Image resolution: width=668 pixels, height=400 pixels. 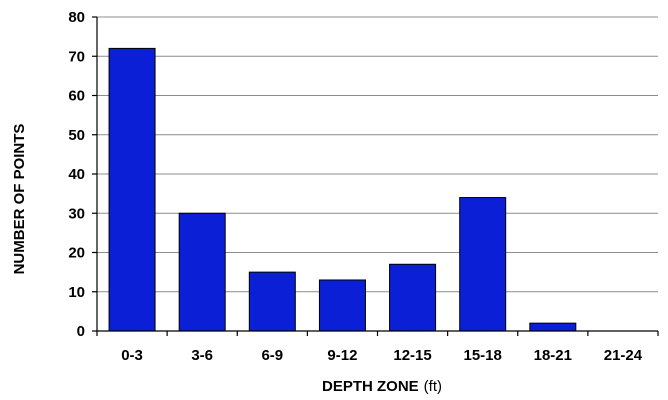 I want to click on y-tick-label: 40, so click(x=76, y=174).